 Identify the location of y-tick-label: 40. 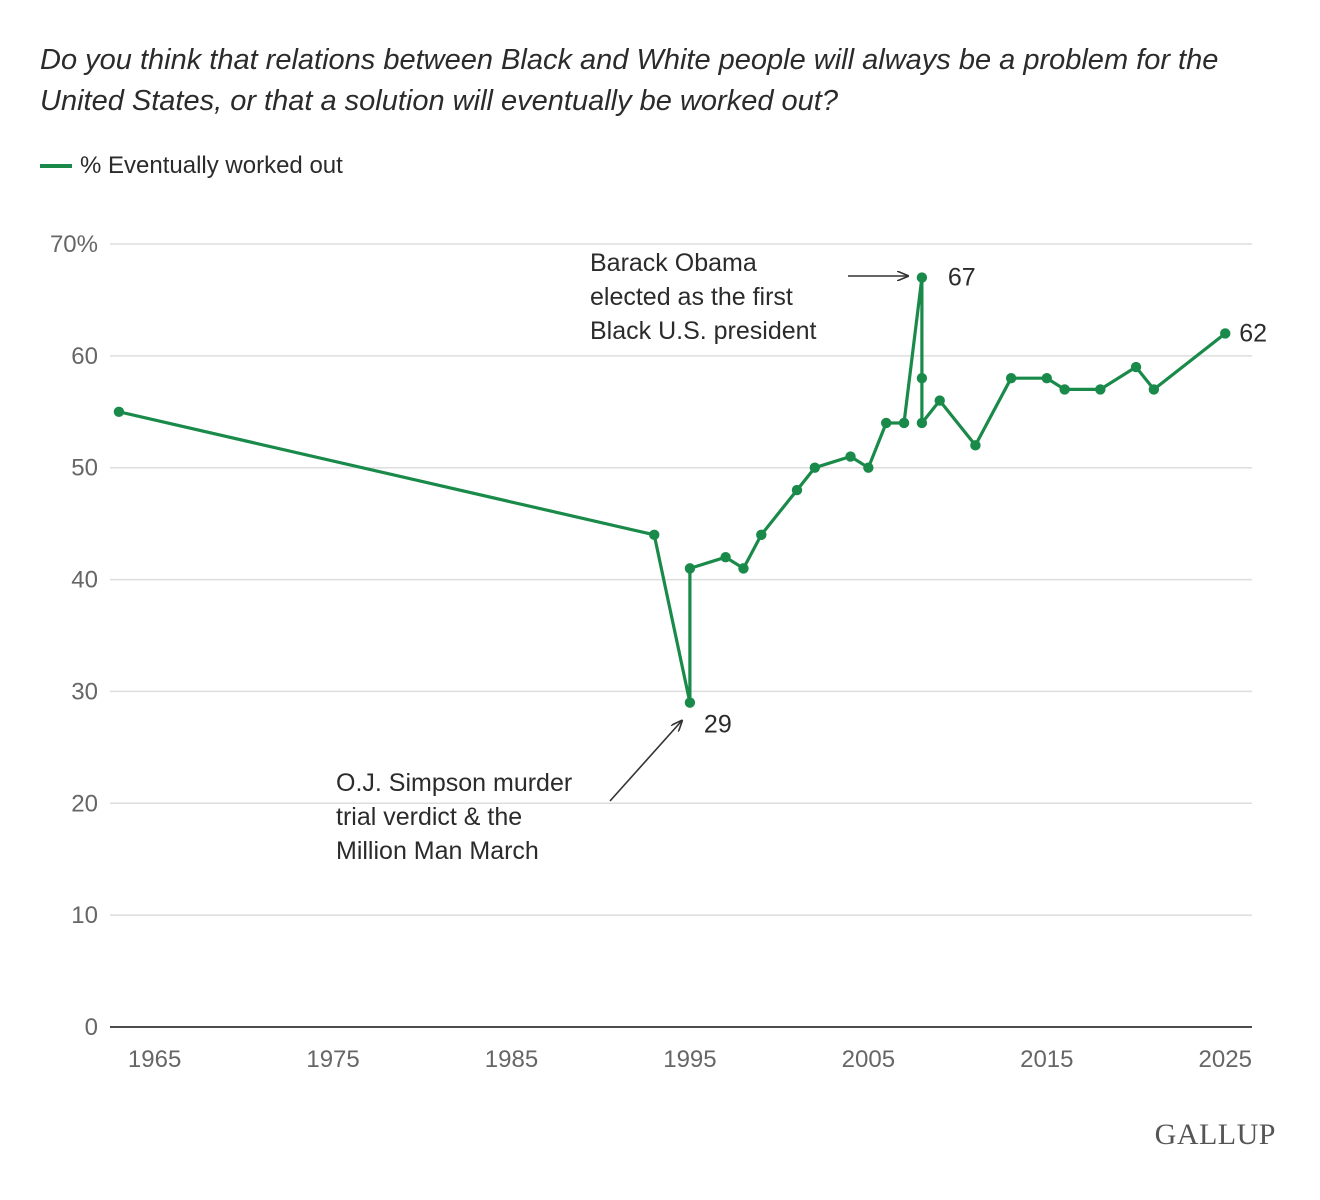
(84, 580).